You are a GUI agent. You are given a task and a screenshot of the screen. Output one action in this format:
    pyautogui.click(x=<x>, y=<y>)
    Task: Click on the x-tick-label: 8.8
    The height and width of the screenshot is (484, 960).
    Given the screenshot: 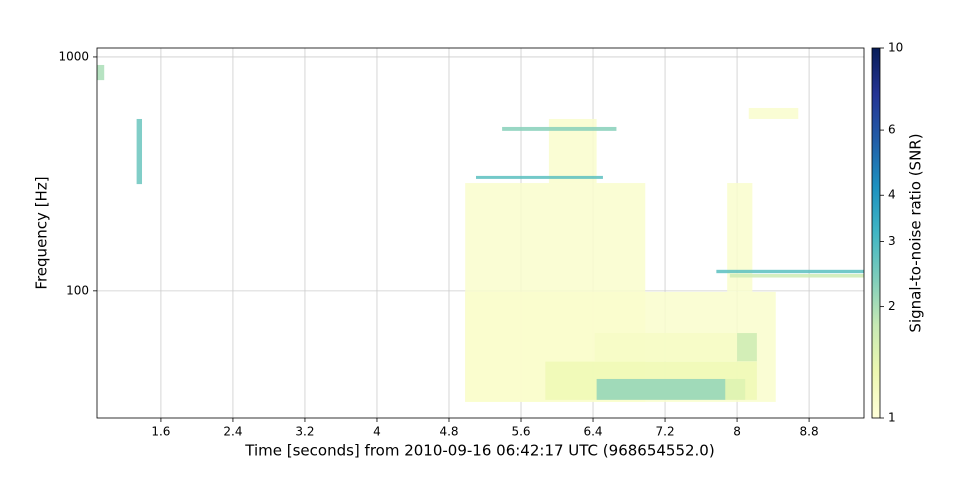 What is the action you would take?
    pyautogui.click(x=809, y=432)
    